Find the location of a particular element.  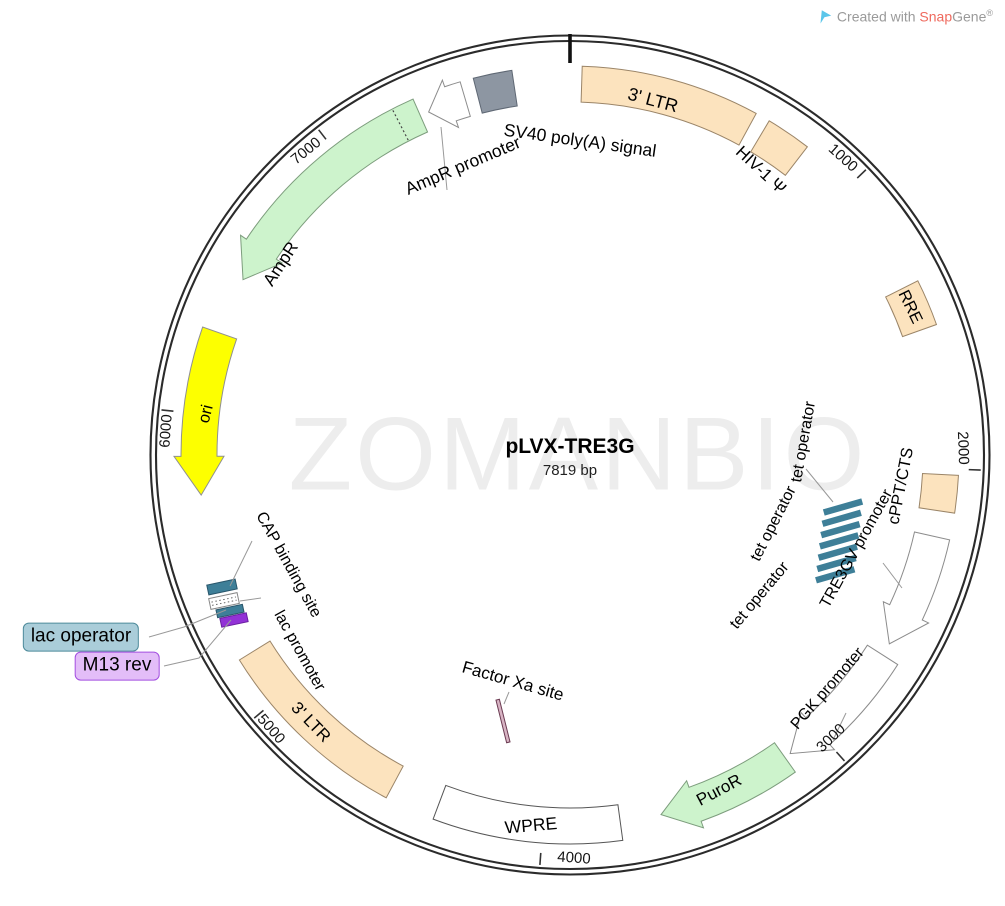

plasmid-title-block: pLVX-TRE3G 7819 bp is located at coordinates (569, 457).